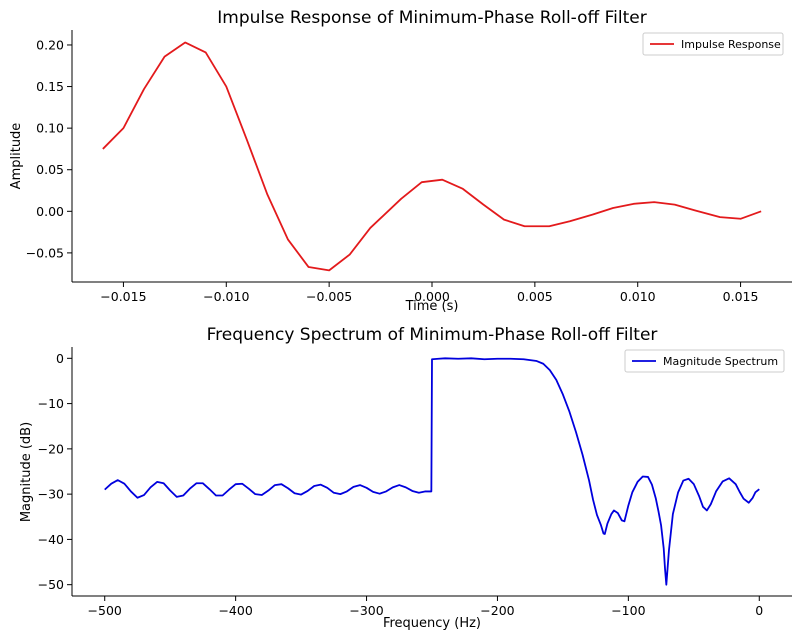 Image resolution: width=800 pixels, height=639 pixels. Describe the element at coordinates (497, 610) in the screenshot. I see `spectrum-x-tick-label: −200` at that location.